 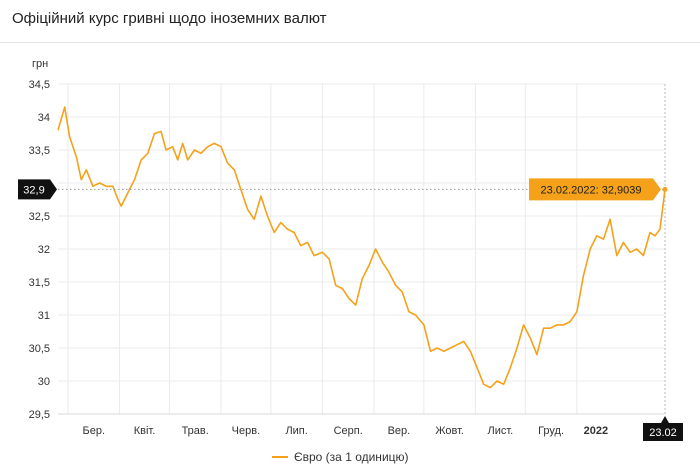 What do you see at coordinates (39, 283) in the screenshot?
I see `y-tick-label: 31,5` at bounding box center [39, 283].